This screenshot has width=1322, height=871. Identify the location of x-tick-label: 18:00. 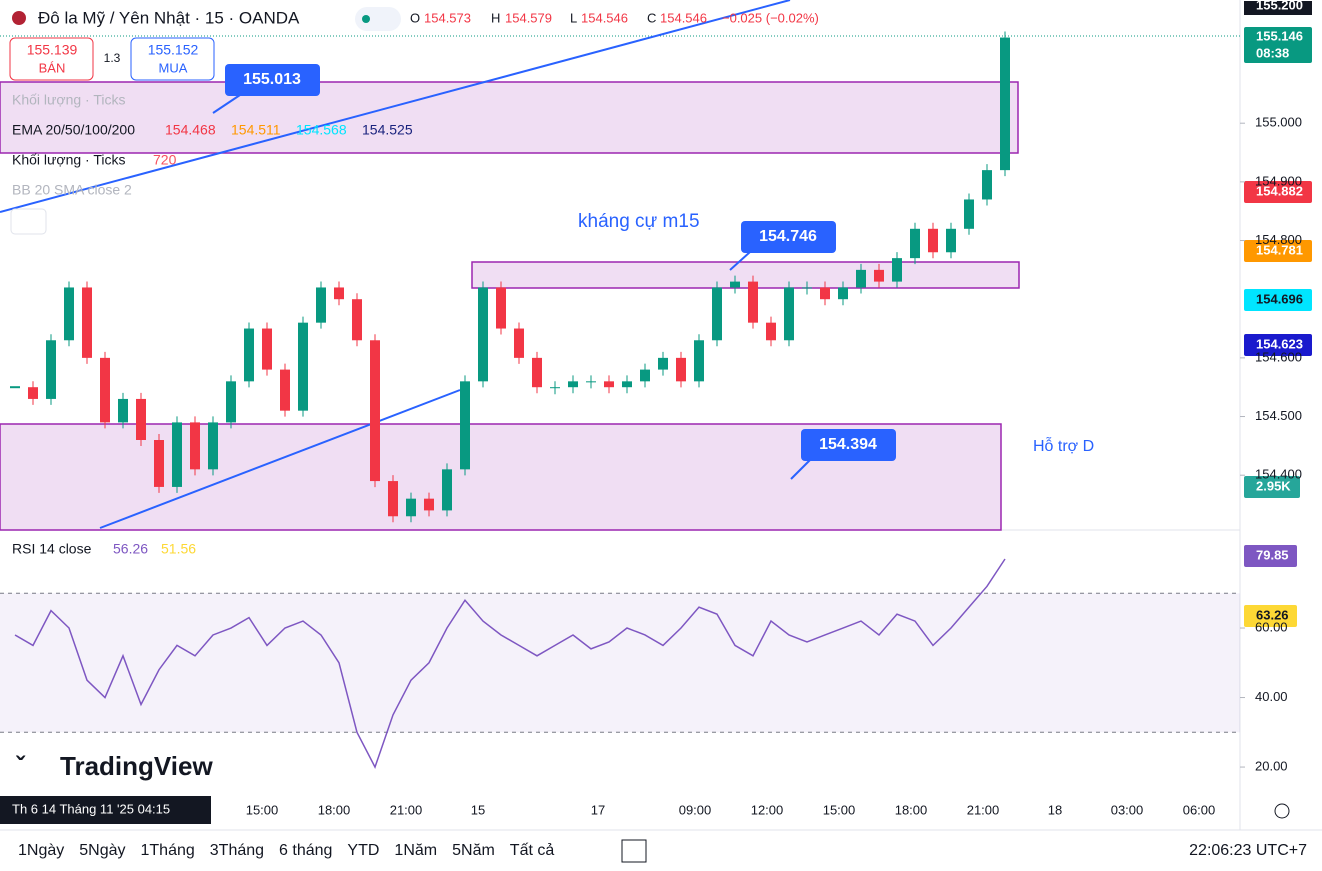
(334, 809).